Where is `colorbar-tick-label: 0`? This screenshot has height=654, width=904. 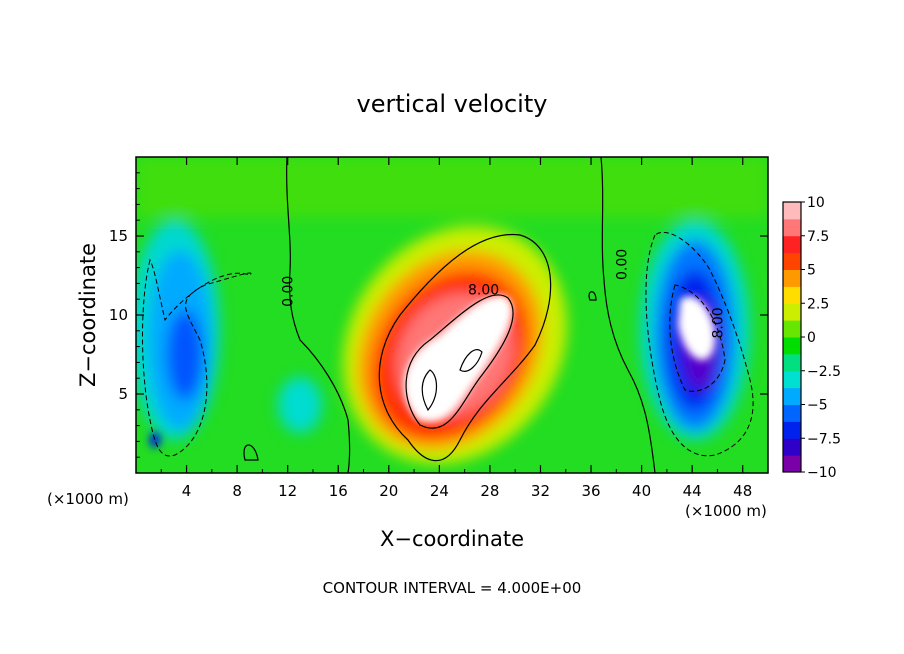
colorbar-tick-label: 0 is located at coordinates (811, 338).